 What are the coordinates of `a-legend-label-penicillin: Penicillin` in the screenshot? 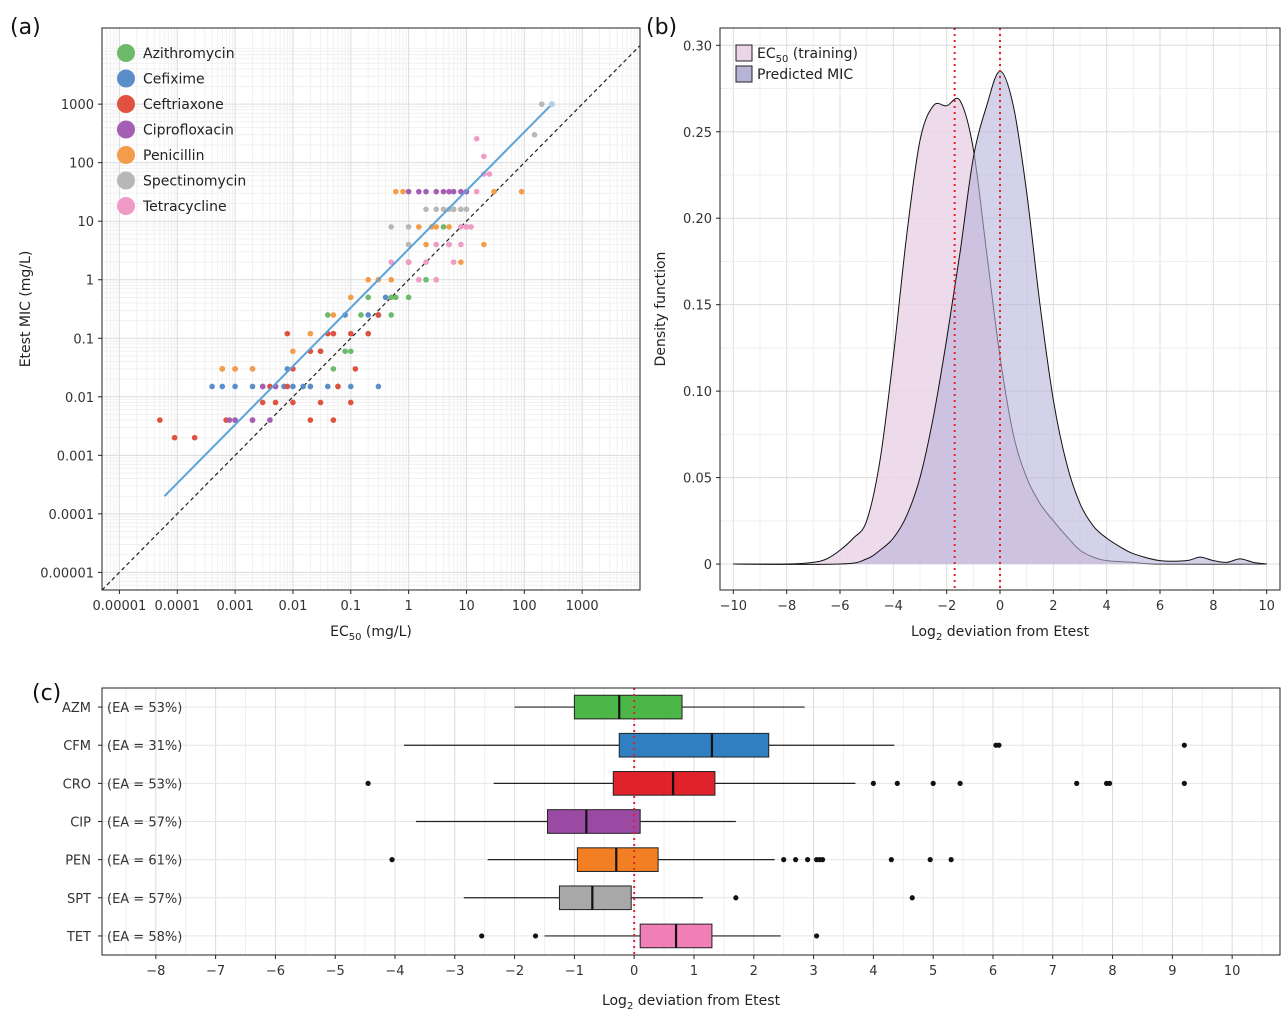 It's located at (173, 156).